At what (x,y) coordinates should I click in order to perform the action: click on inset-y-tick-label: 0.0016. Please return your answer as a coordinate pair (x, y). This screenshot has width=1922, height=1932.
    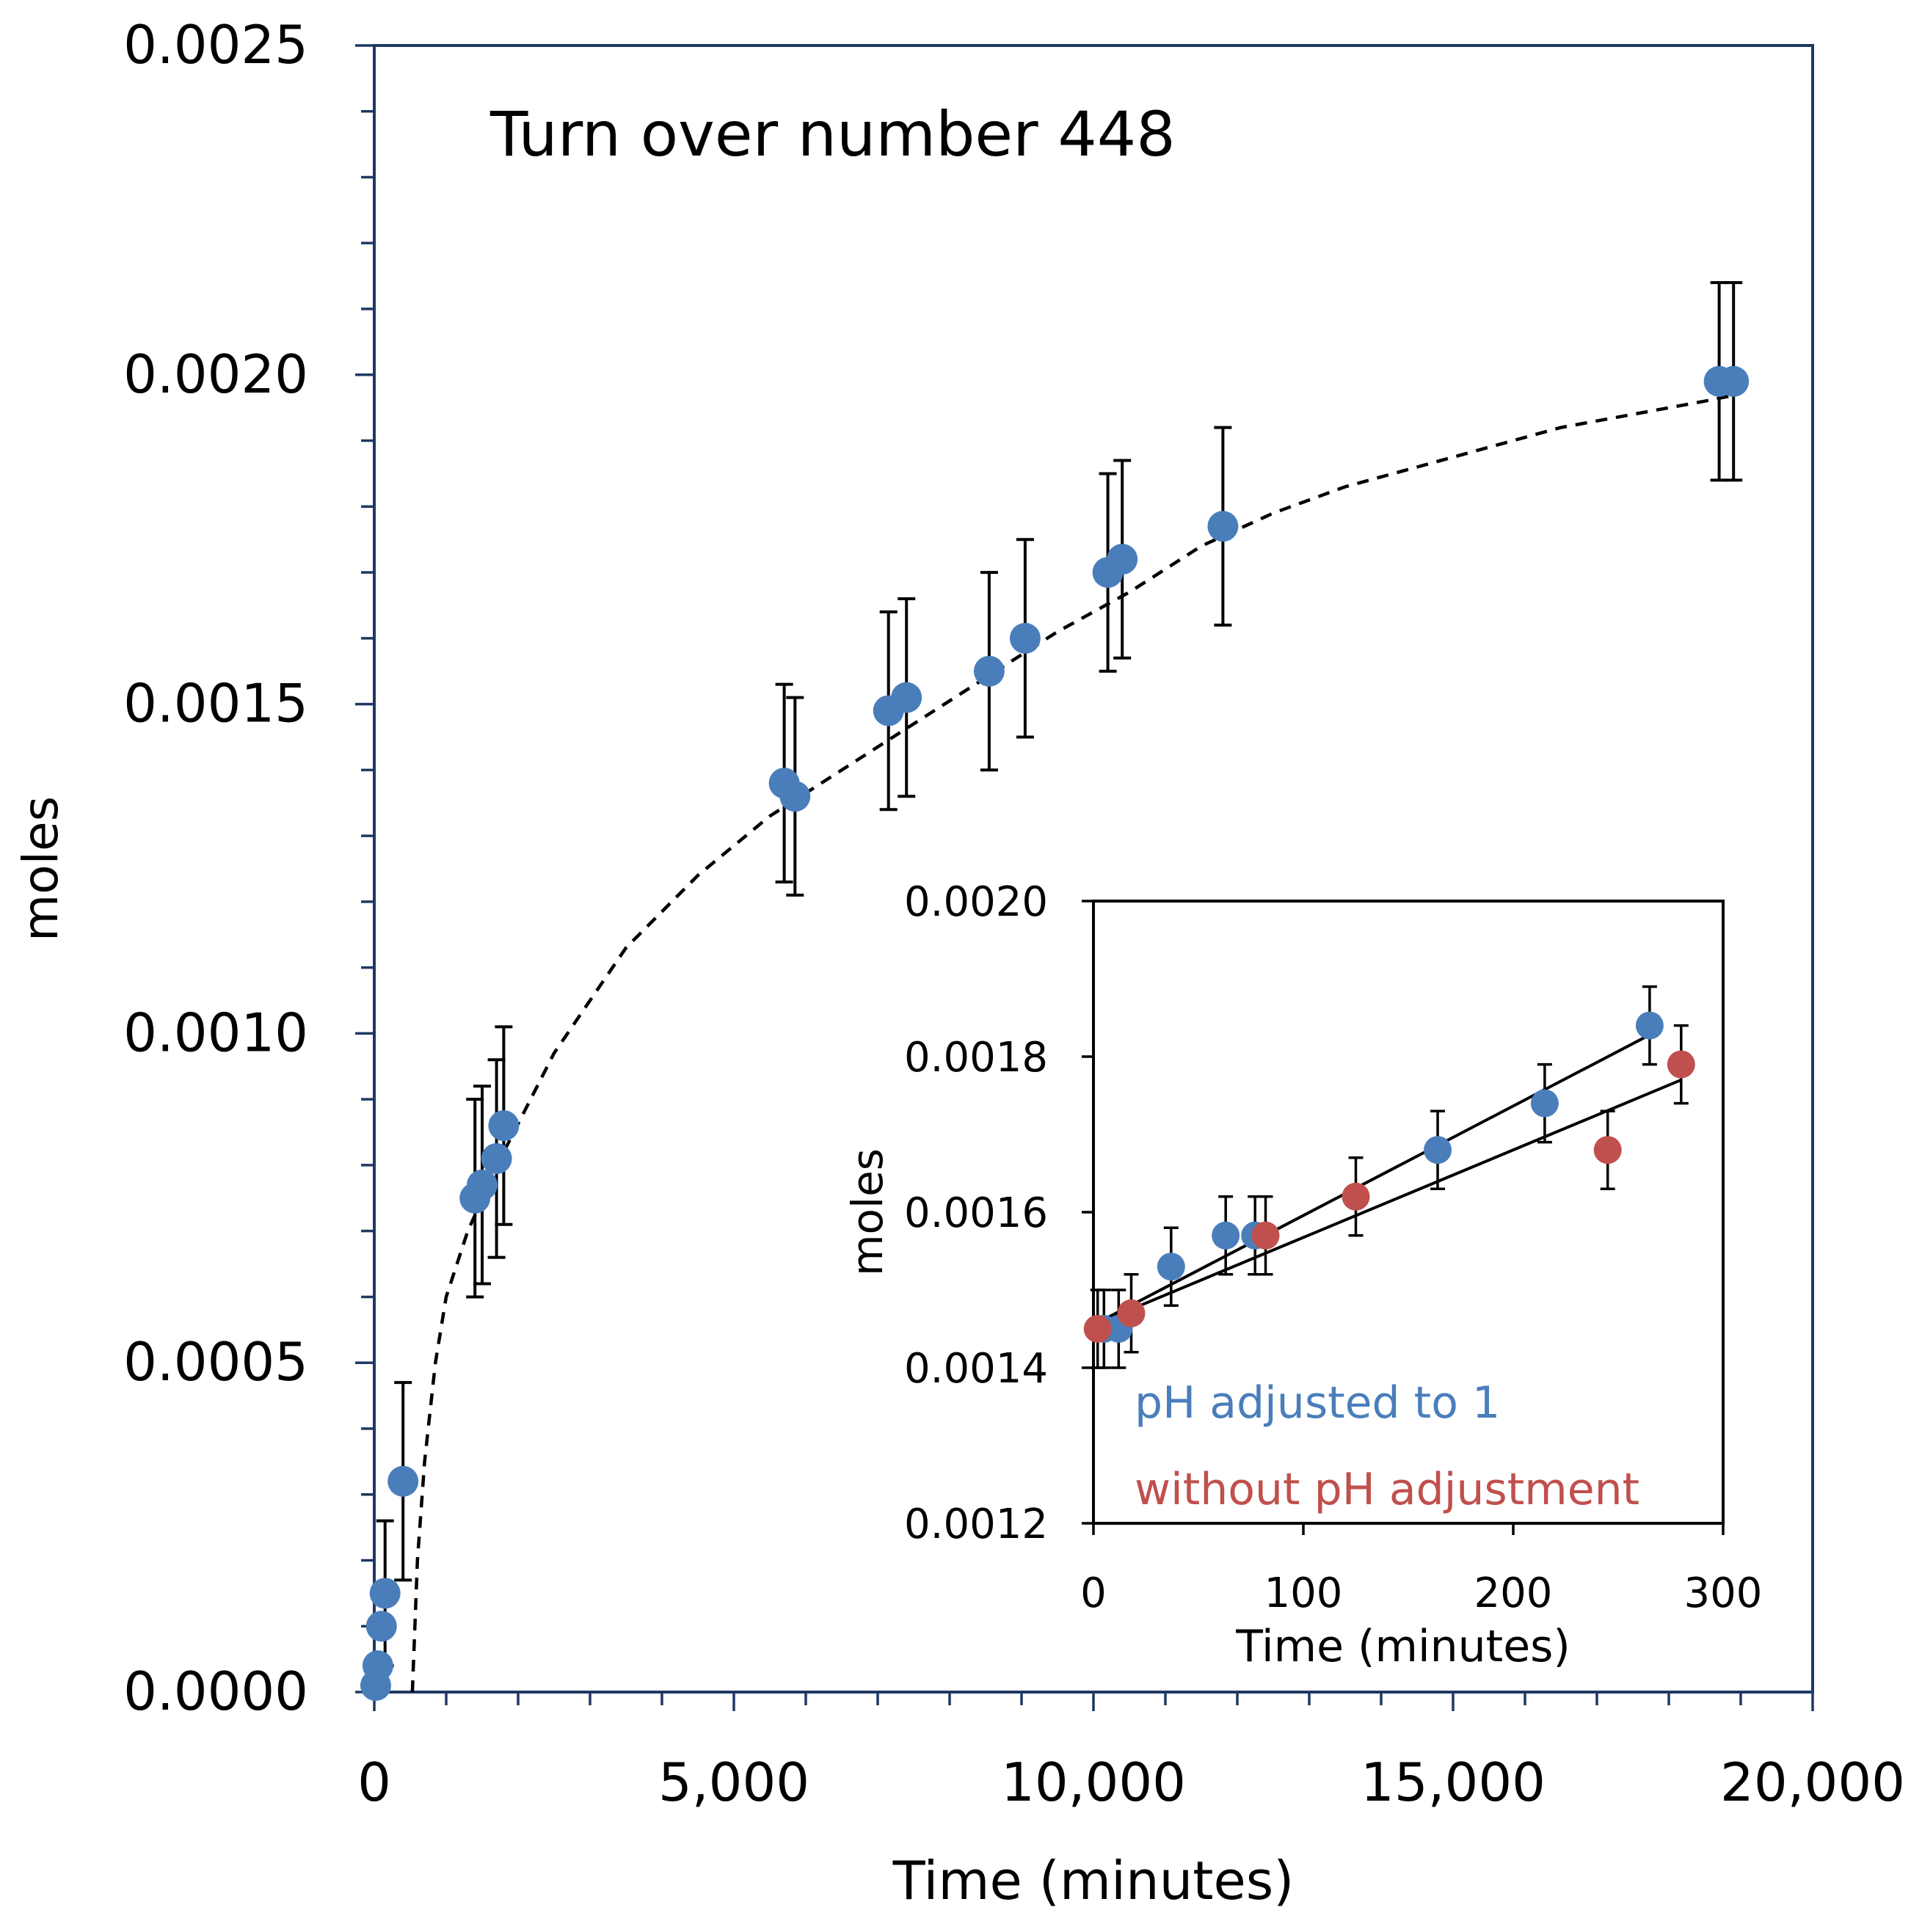
    Looking at the image, I should click on (976, 1213).